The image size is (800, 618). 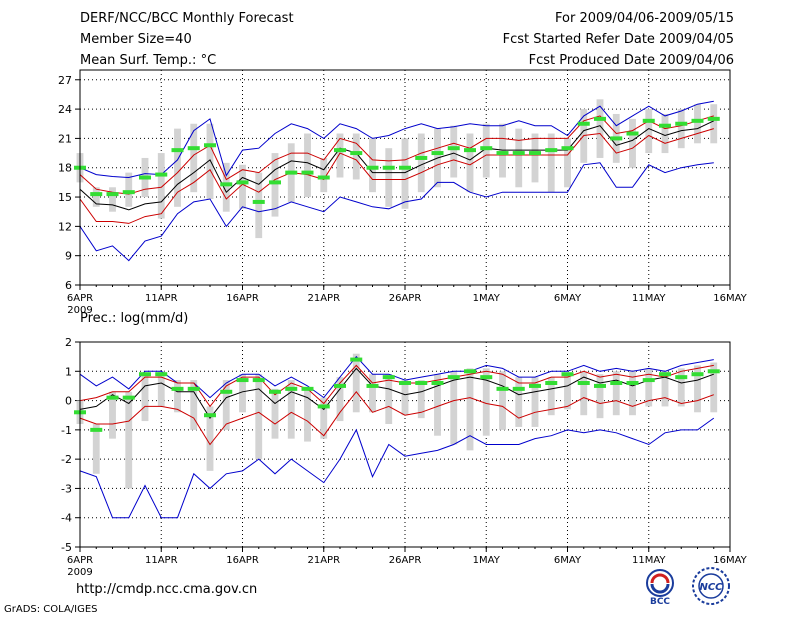 I want to click on series-line-ensemble_mean, so click(x=397, y=165).